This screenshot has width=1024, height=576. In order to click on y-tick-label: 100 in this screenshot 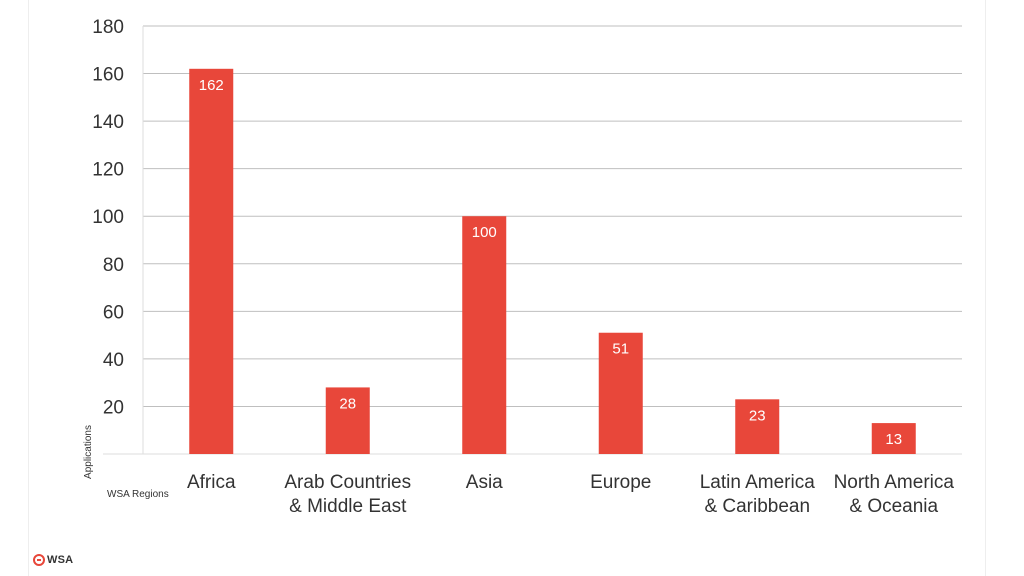, I will do `click(108, 217)`.